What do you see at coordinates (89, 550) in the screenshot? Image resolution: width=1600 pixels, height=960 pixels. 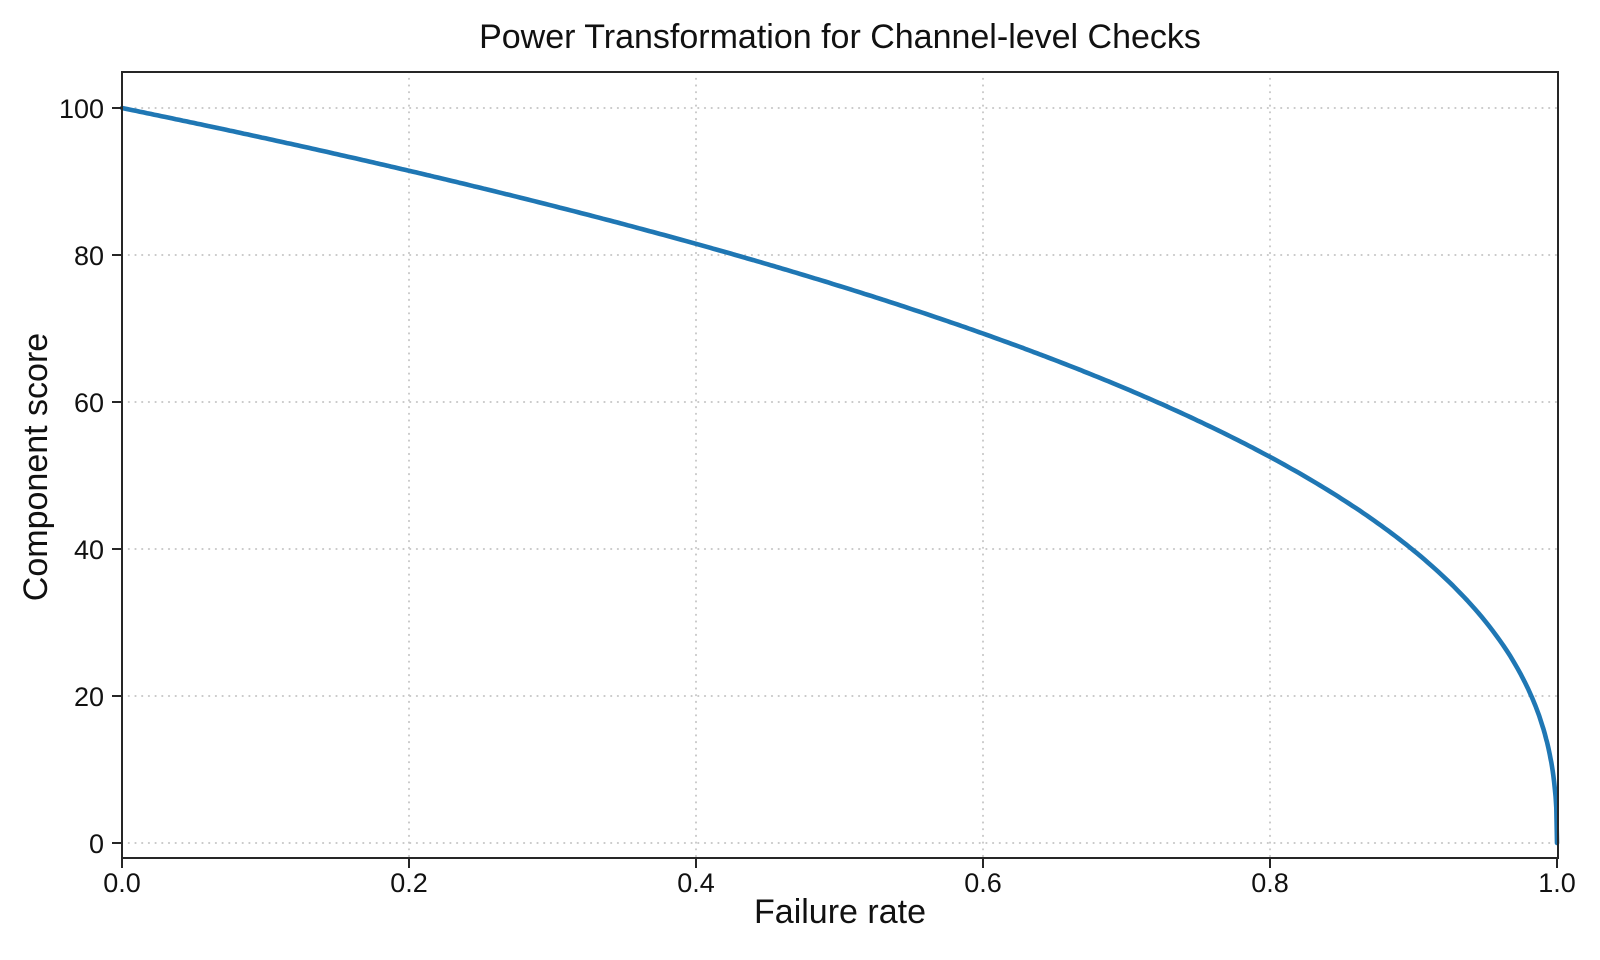 I see `y-tick-label: 40` at bounding box center [89, 550].